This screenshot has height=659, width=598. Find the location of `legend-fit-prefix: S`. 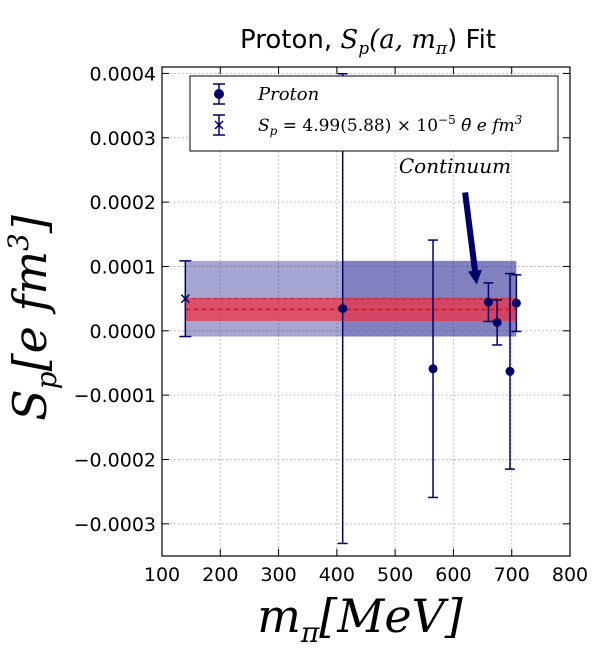

legend-fit-prefix: S is located at coordinates (264, 126).